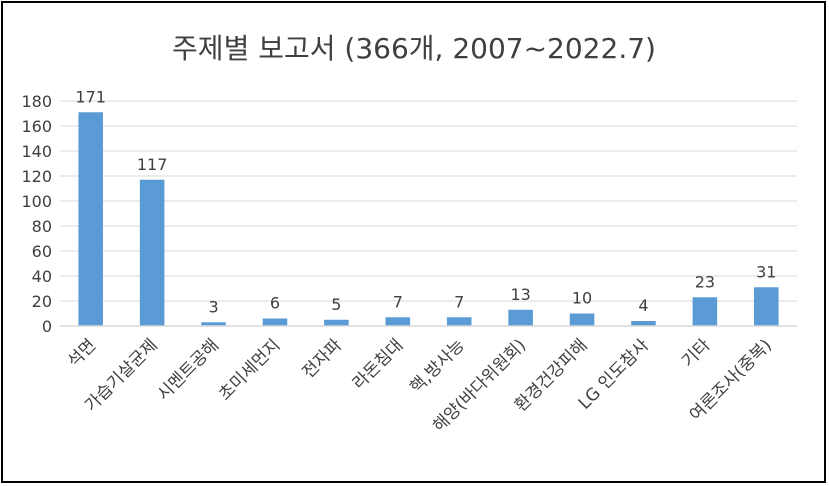  I want to click on y-tick-label: 180, so click(36, 101).